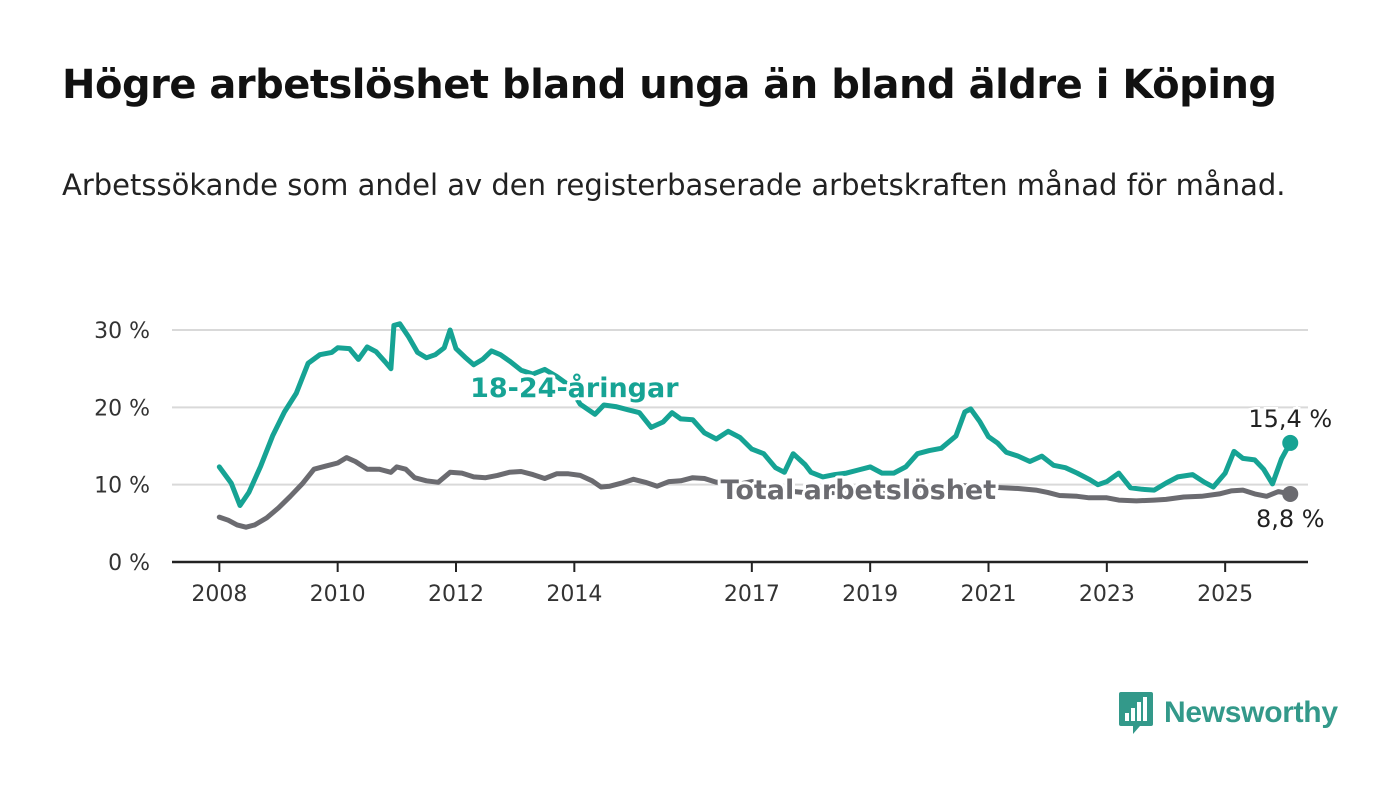 This screenshot has width=1400, height=794. I want to click on x-tick-label: 2010, so click(338, 594).